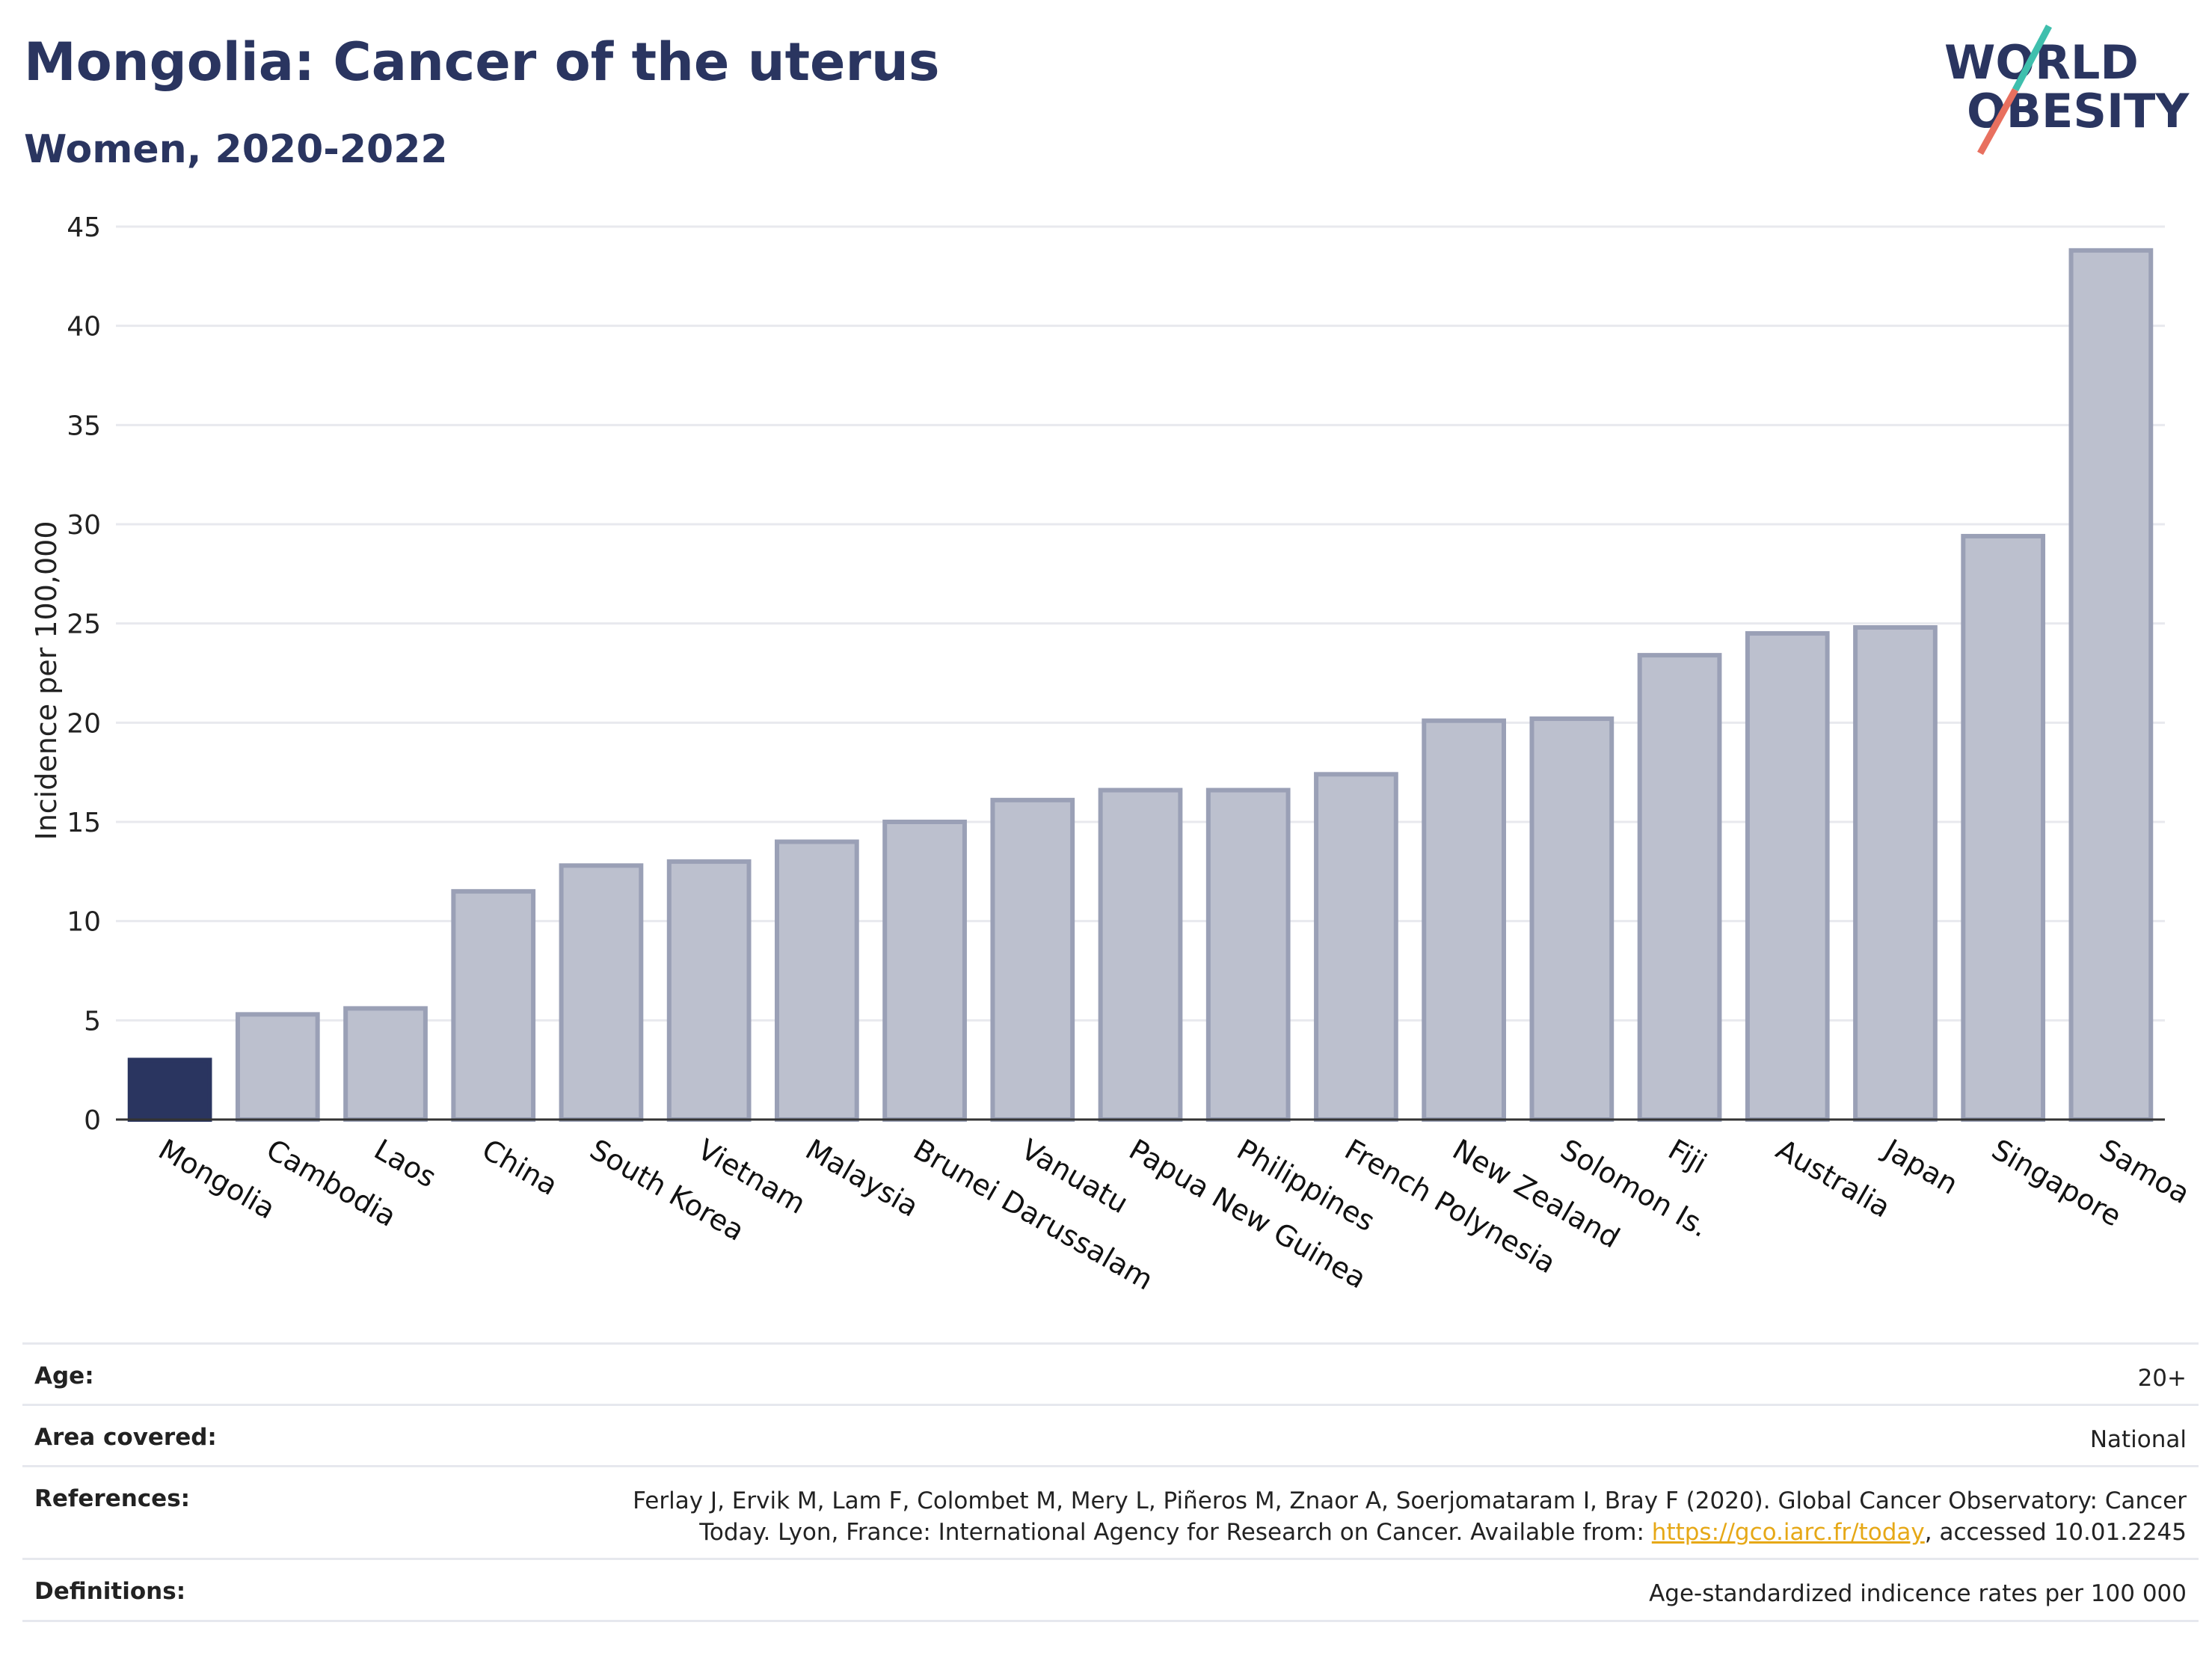 The width and height of the screenshot is (2212, 1655). I want to click on x-tick-label: Japan, so click(1920, 1166).